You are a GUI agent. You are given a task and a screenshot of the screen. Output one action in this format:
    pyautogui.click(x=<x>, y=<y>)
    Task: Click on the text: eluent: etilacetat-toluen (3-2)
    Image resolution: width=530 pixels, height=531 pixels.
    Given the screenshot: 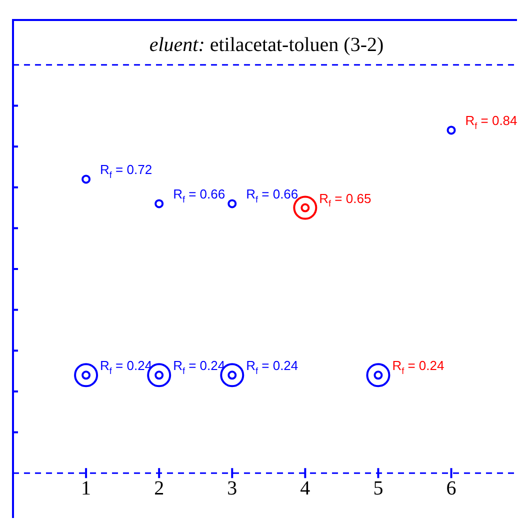 What is the action you would take?
    pyautogui.click(x=266, y=45)
    